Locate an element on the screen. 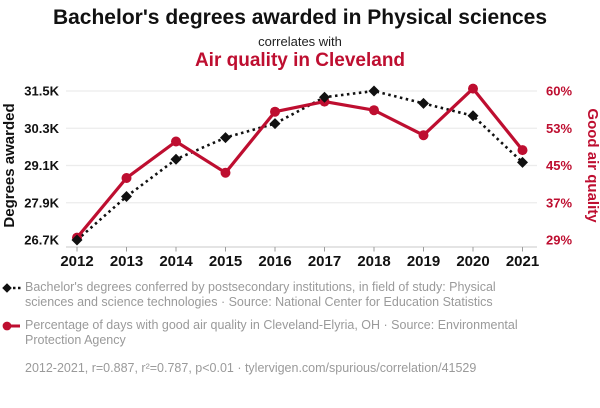 The width and height of the screenshot is (600, 408). correlates-with-subtitle: correlates with is located at coordinates (300, 42).